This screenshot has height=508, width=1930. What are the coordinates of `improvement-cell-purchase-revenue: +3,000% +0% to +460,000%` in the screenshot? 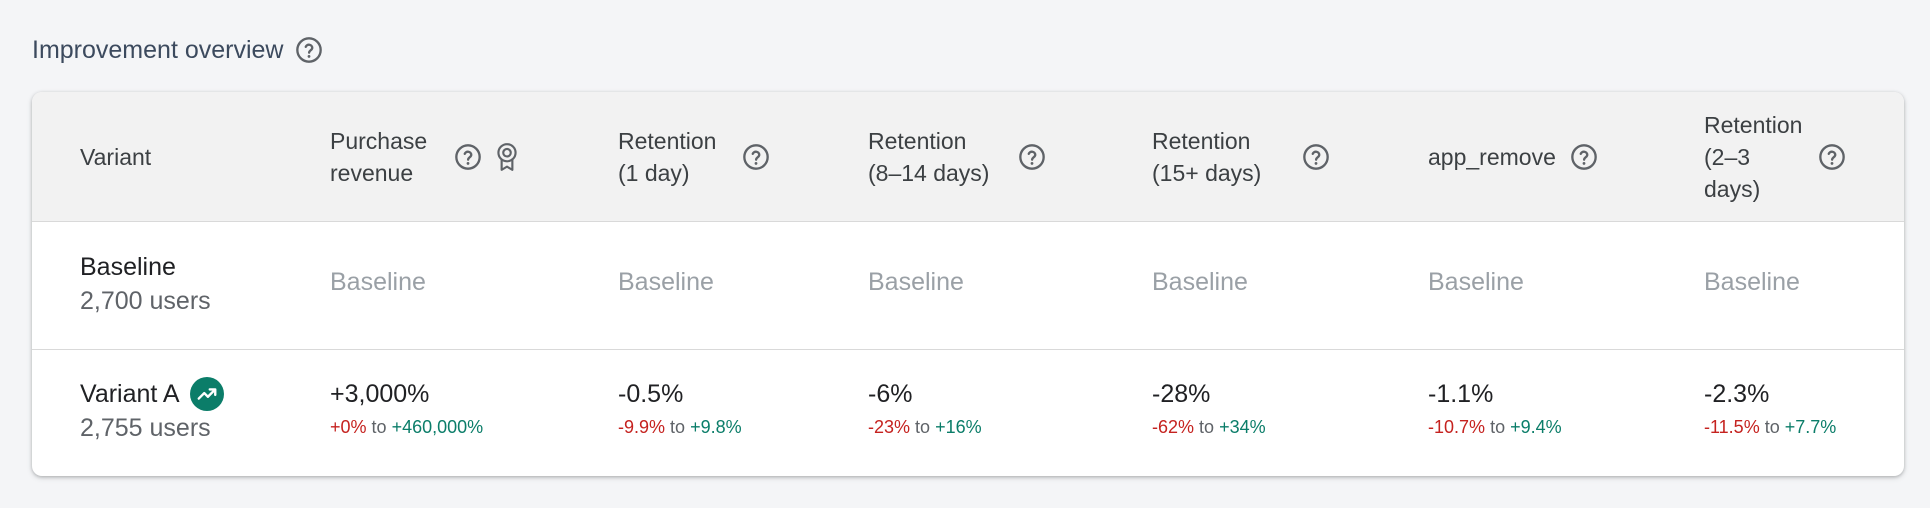 It's located at (406, 407).